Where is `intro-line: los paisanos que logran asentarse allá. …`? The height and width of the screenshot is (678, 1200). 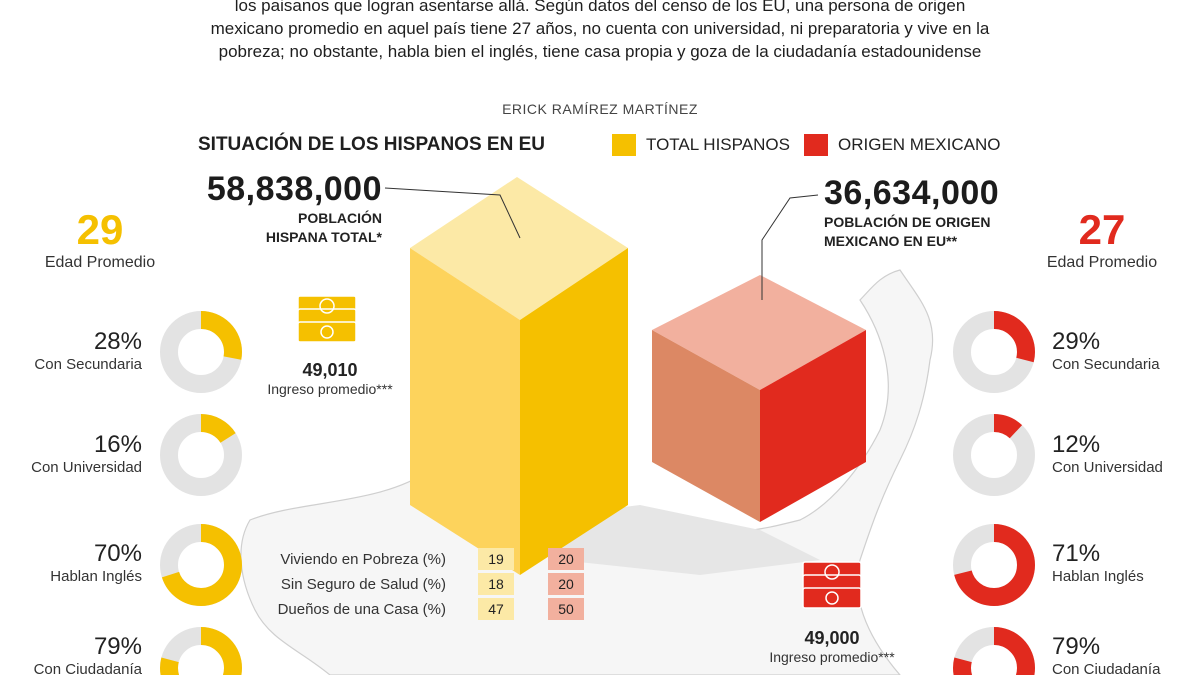 intro-line: los paisanos que logran asentarse allá. … is located at coordinates (600, 7).